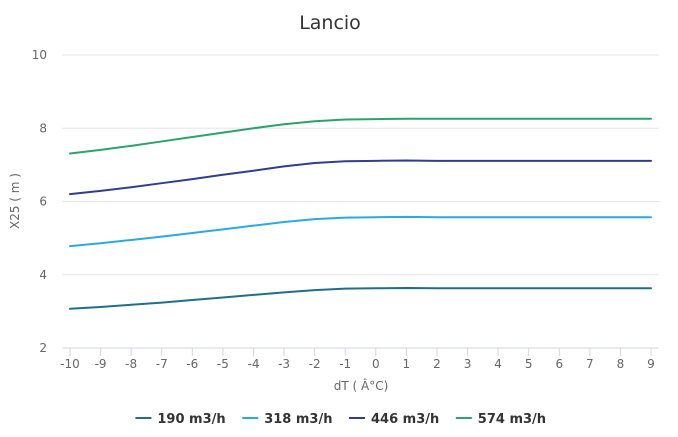 Image resolution: width=678 pixels, height=437 pixels. I want to click on x-tick-label: 7, so click(590, 364).